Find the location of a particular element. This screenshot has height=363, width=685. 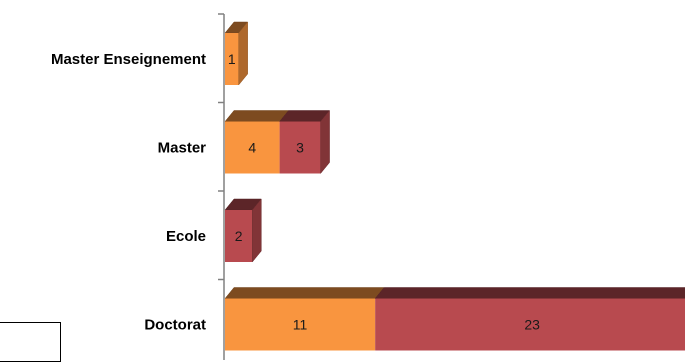

category-label: Master is located at coordinates (182, 148).